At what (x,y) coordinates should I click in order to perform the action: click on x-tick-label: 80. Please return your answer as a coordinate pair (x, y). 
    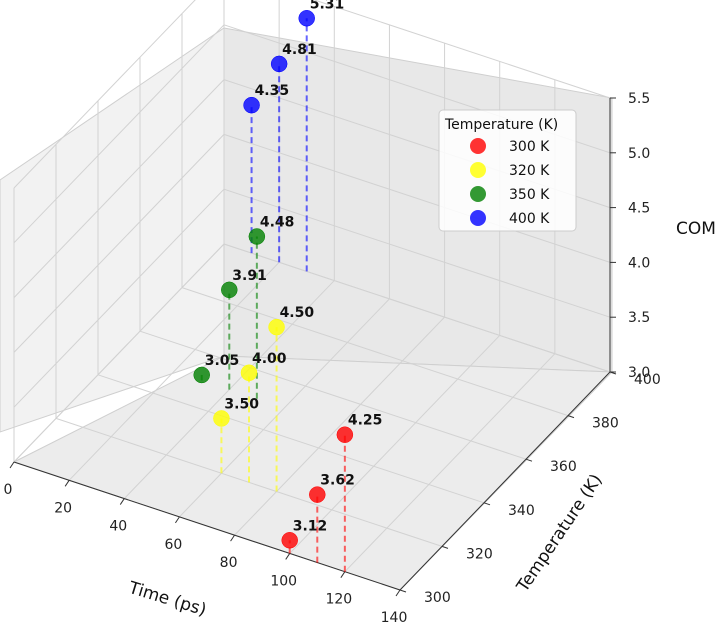
    Looking at the image, I should click on (229, 563).